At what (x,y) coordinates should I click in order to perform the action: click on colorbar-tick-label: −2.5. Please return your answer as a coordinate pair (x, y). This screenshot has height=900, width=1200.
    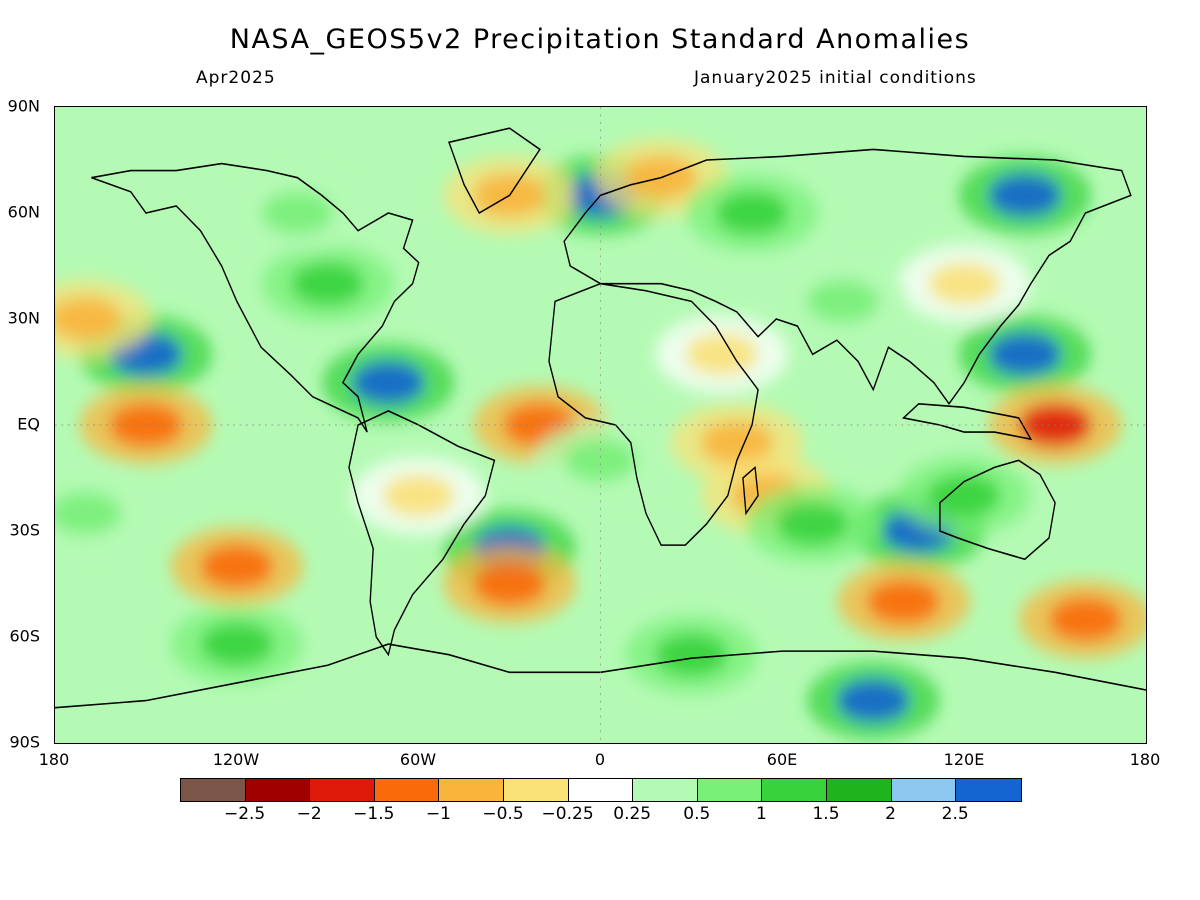
    Looking at the image, I should click on (244, 814).